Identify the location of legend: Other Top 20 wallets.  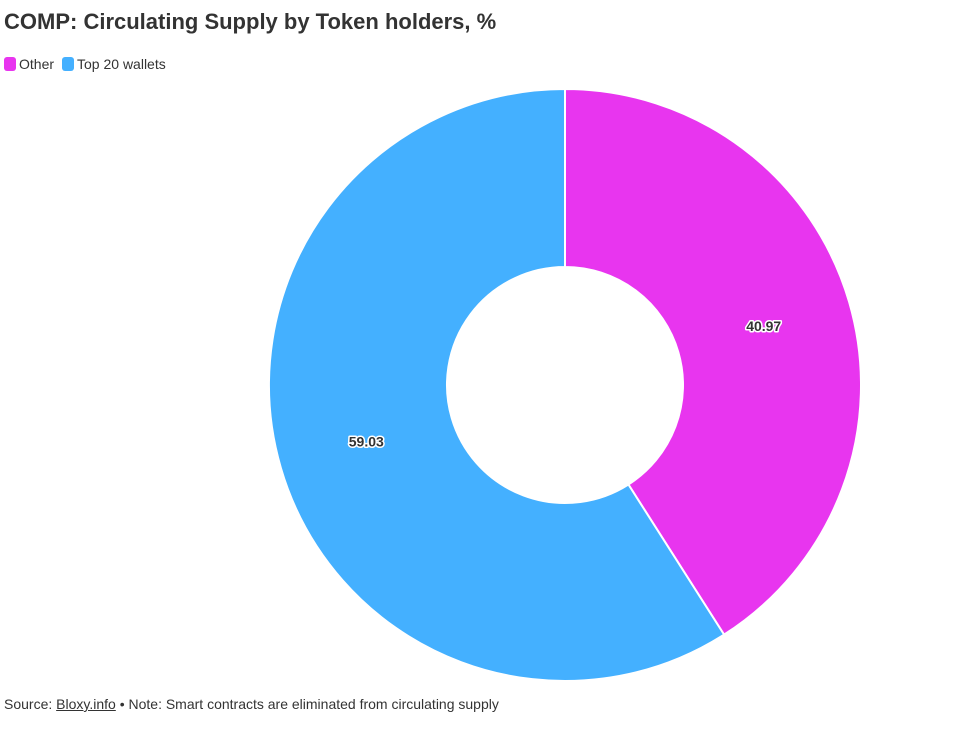
(89, 64).